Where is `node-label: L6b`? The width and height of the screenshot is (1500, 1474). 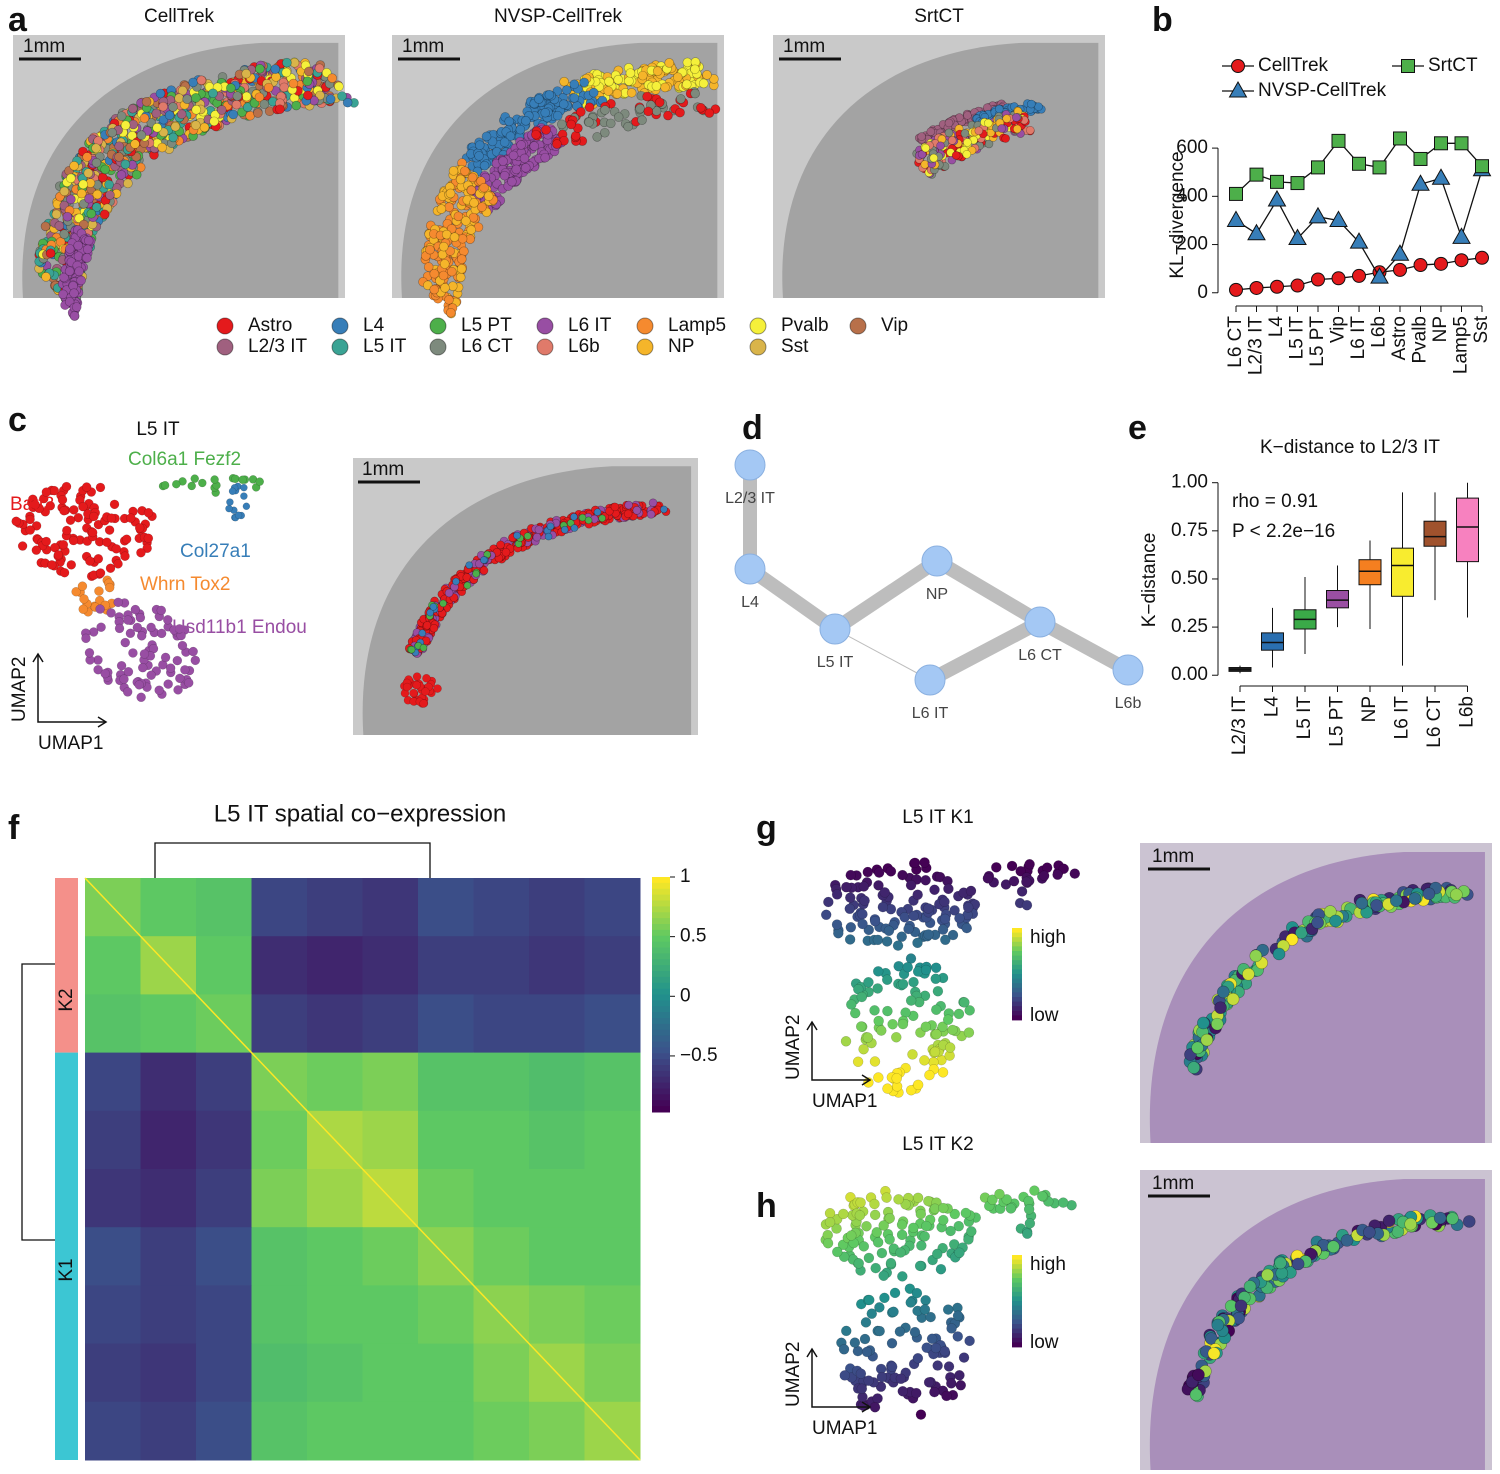
node-label: L6b is located at coordinates (1128, 703).